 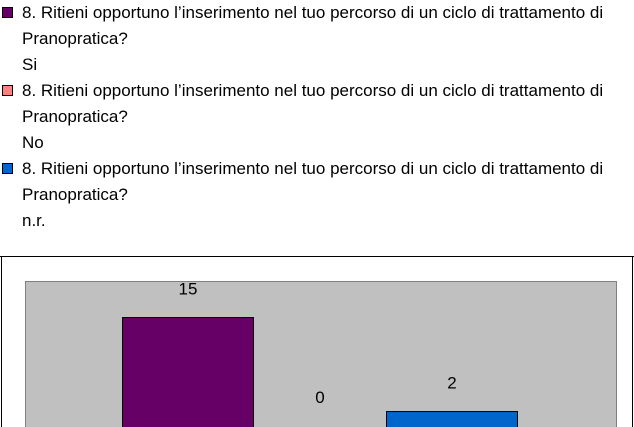 What do you see at coordinates (319, 397) in the screenshot?
I see `data-label: 0` at bounding box center [319, 397].